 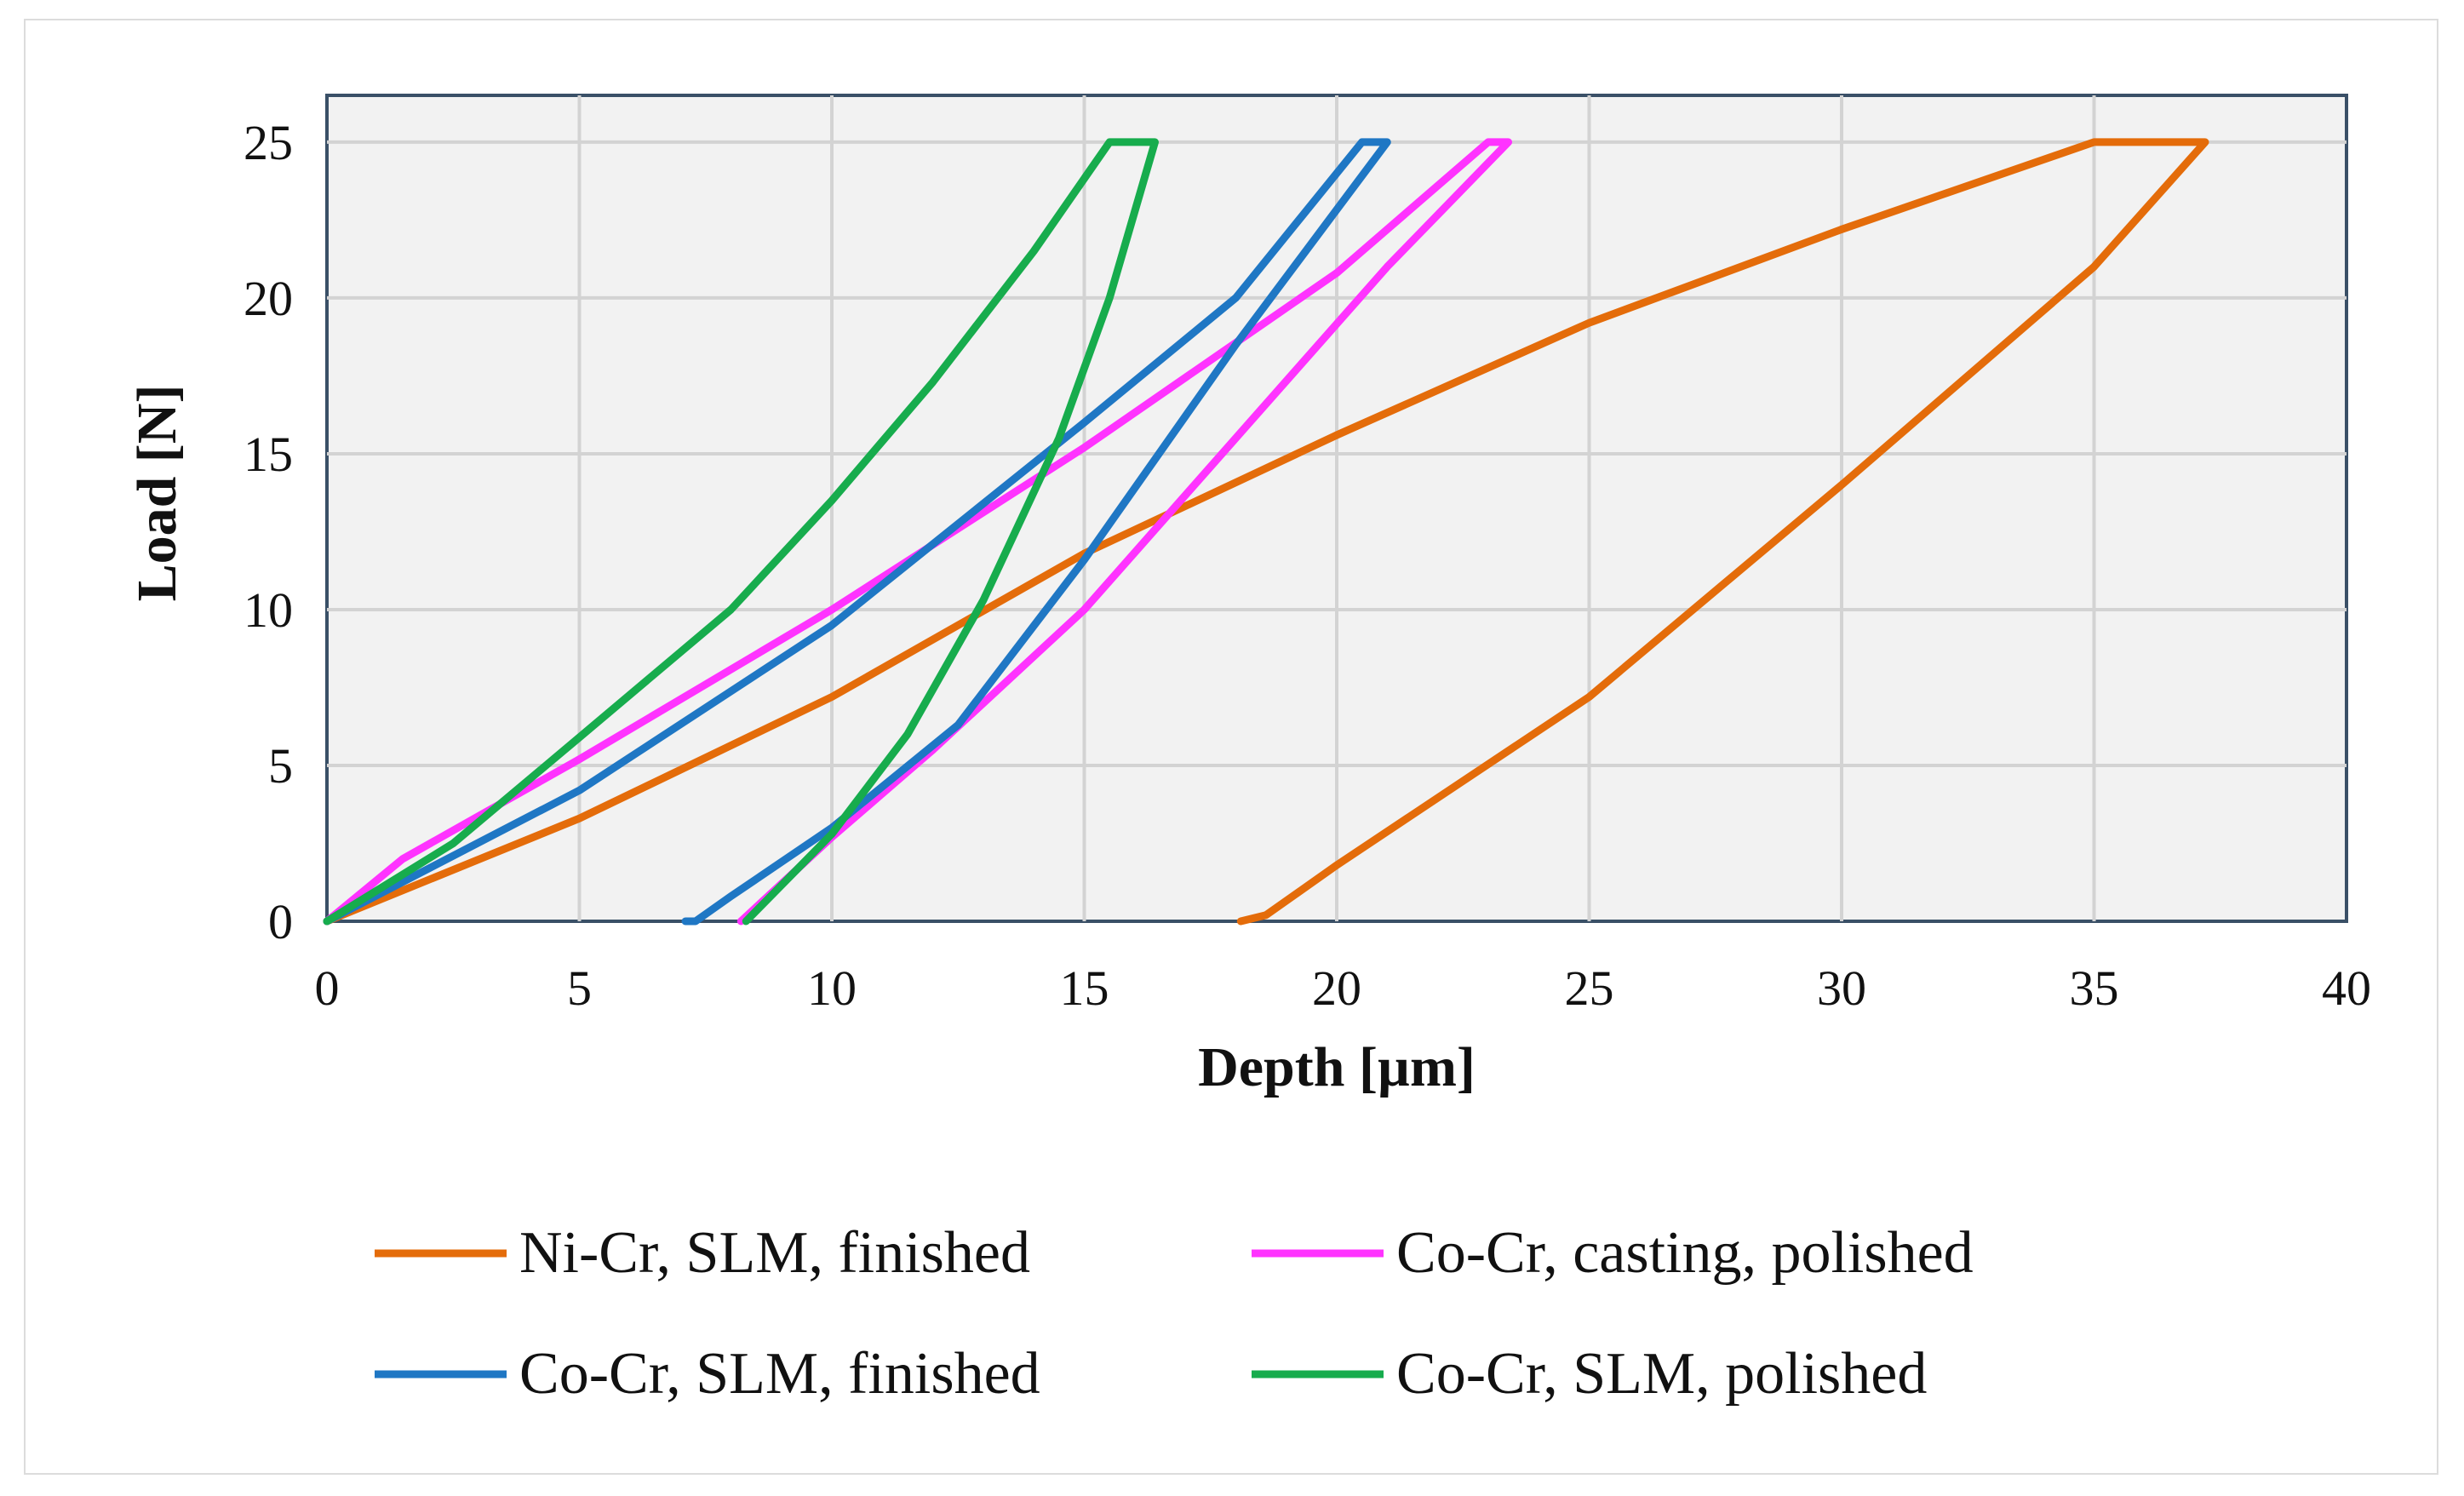 What do you see at coordinates (280, 766) in the screenshot?
I see `y-tick-label: 5` at bounding box center [280, 766].